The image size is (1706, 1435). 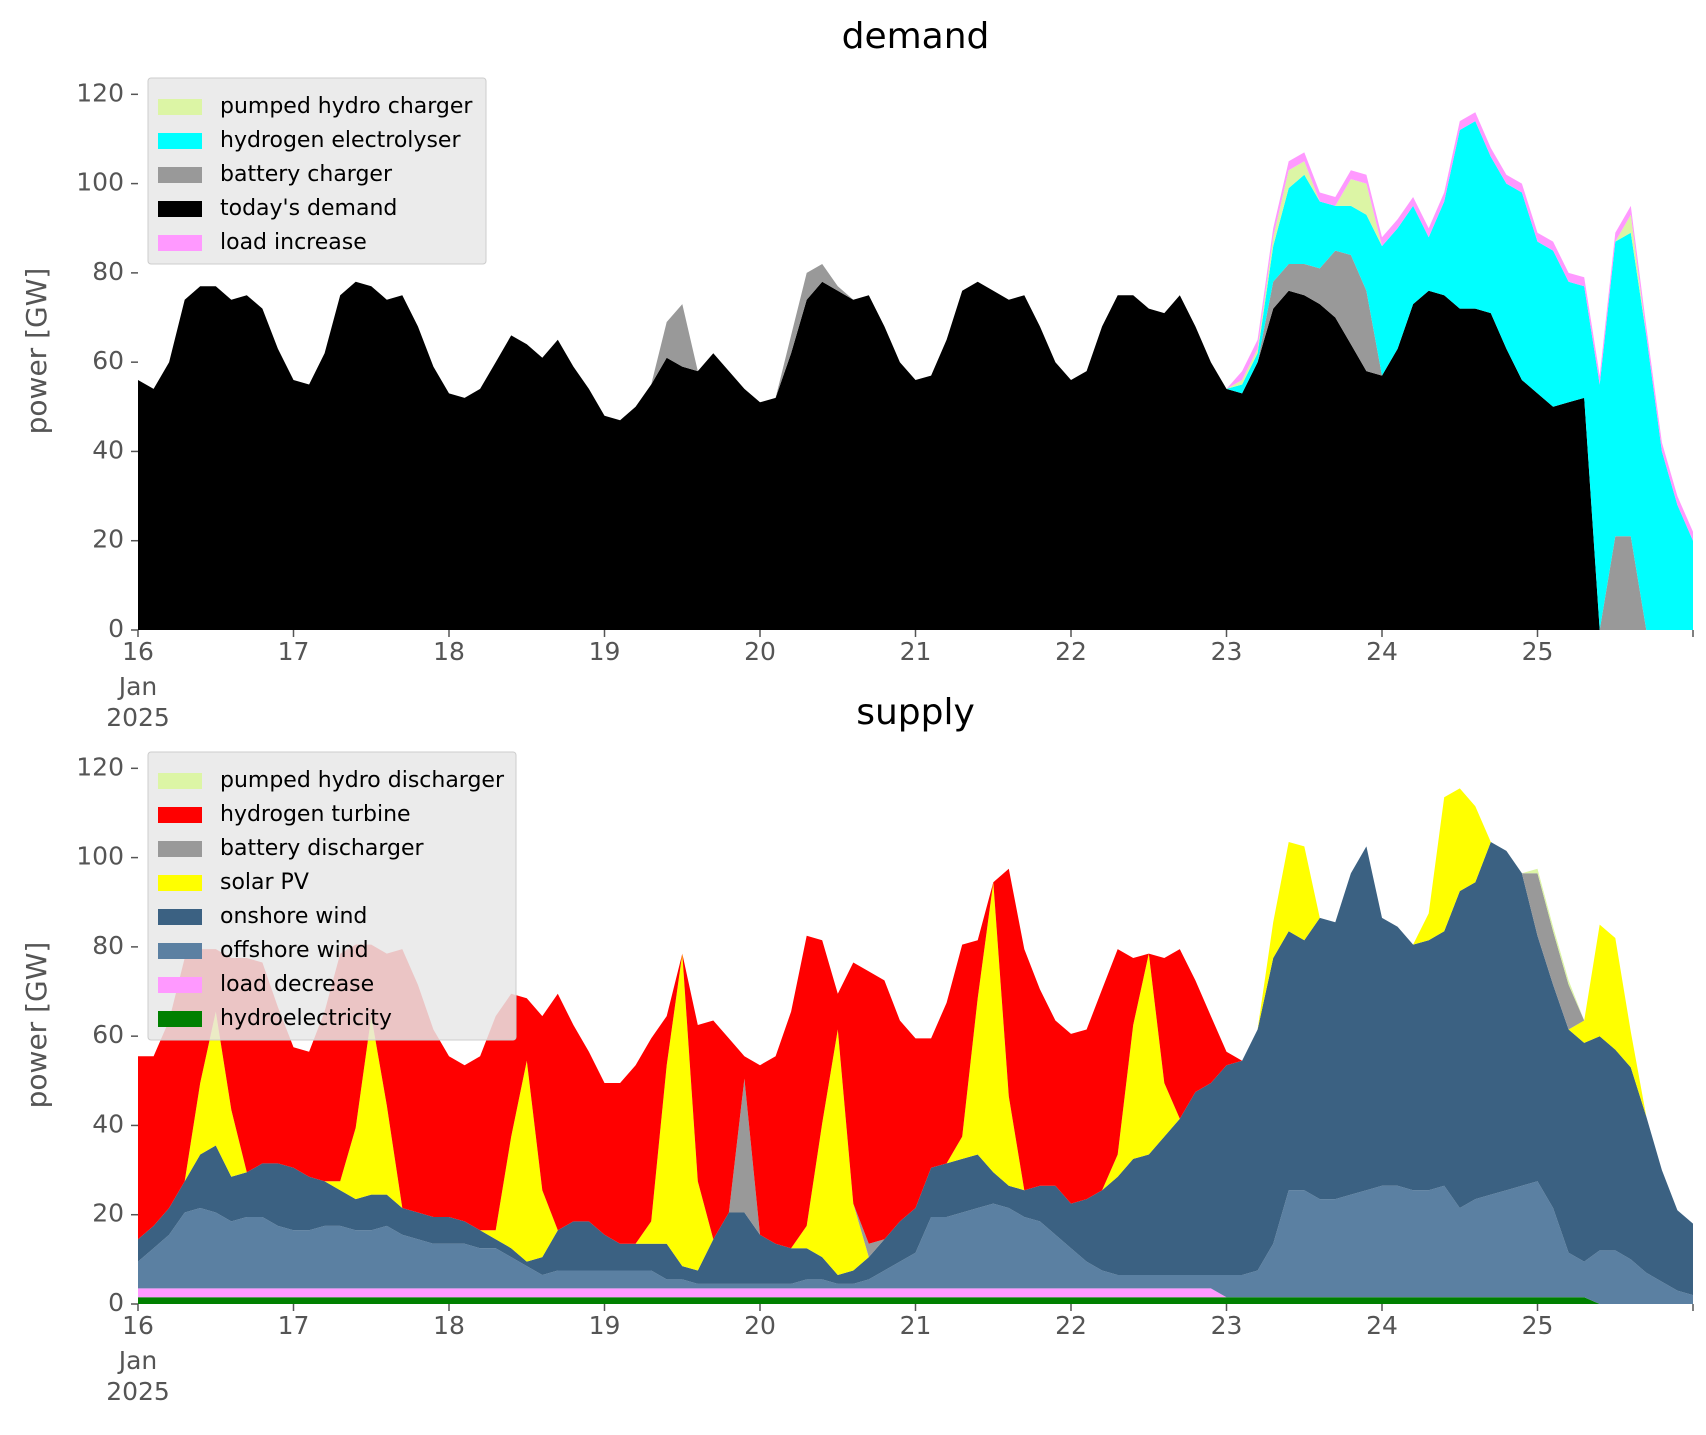 What do you see at coordinates (180, 243) in the screenshot?
I see `legend-swatch-load-increase` at bounding box center [180, 243].